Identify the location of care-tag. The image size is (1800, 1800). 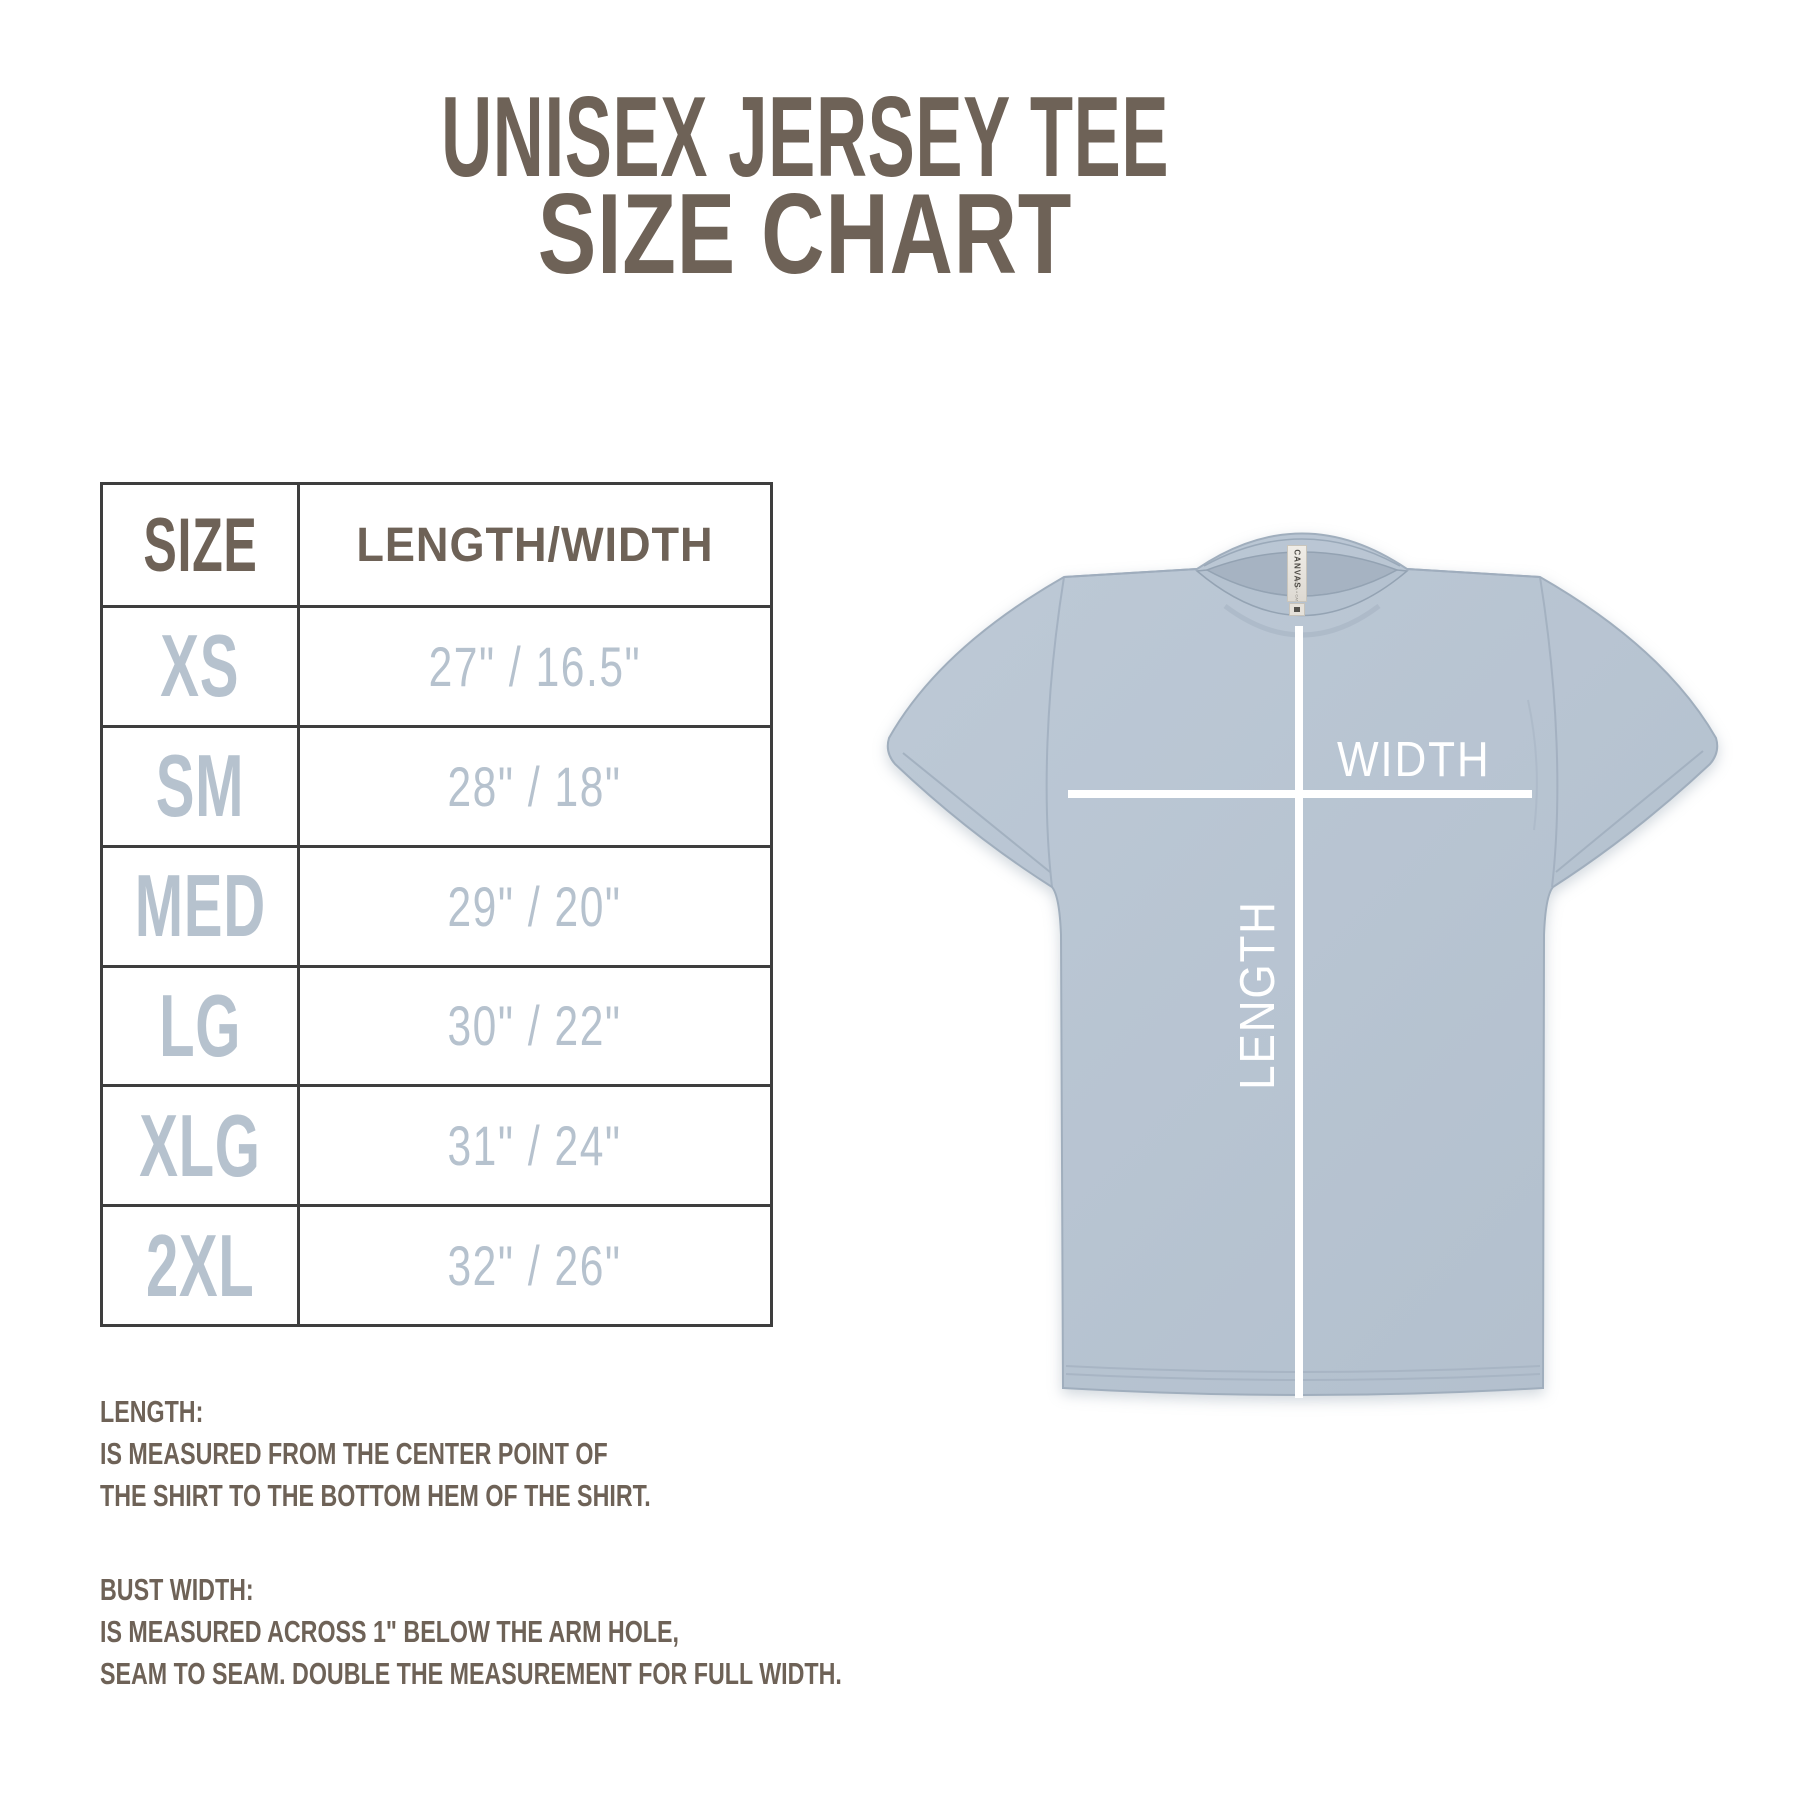
(1297, 609).